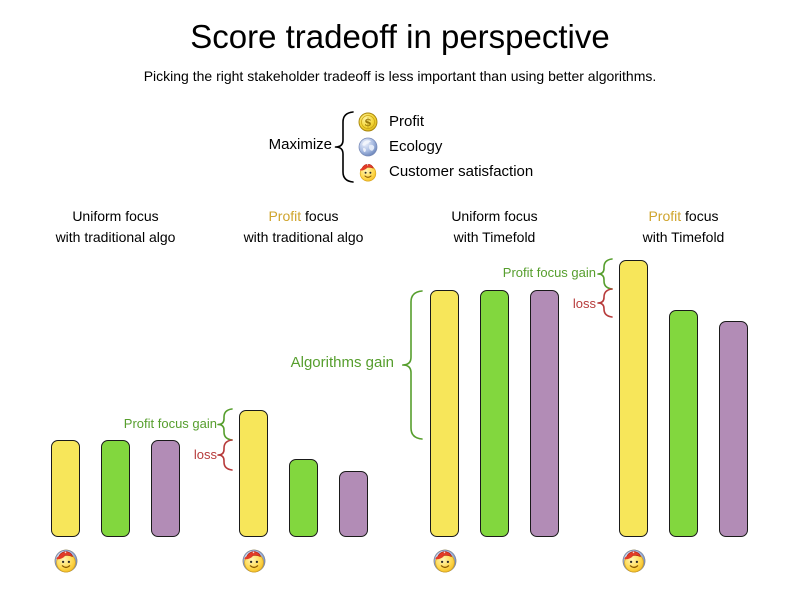 The height and width of the screenshot is (600, 800). What do you see at coordinates (225, 424) in the screenshot?
I see `brace-g2-gain` at bounding box center [225, 424].